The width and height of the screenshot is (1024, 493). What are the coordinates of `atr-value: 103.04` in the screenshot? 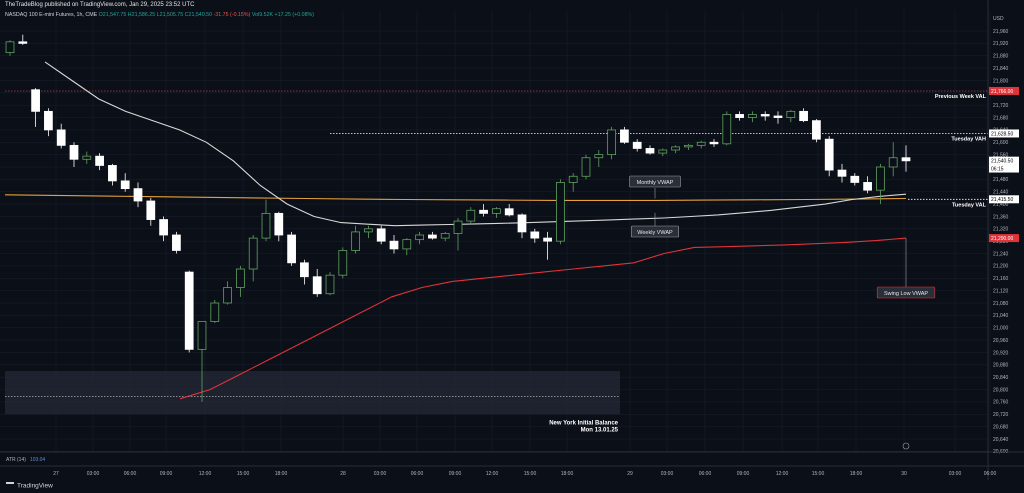 It's located at (37, 460).